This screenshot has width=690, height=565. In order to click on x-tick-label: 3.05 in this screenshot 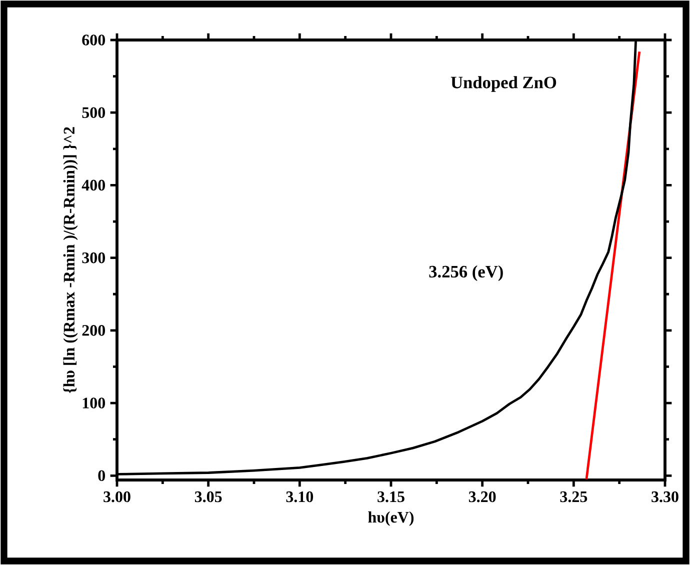, I will do `click(208, 496)`.